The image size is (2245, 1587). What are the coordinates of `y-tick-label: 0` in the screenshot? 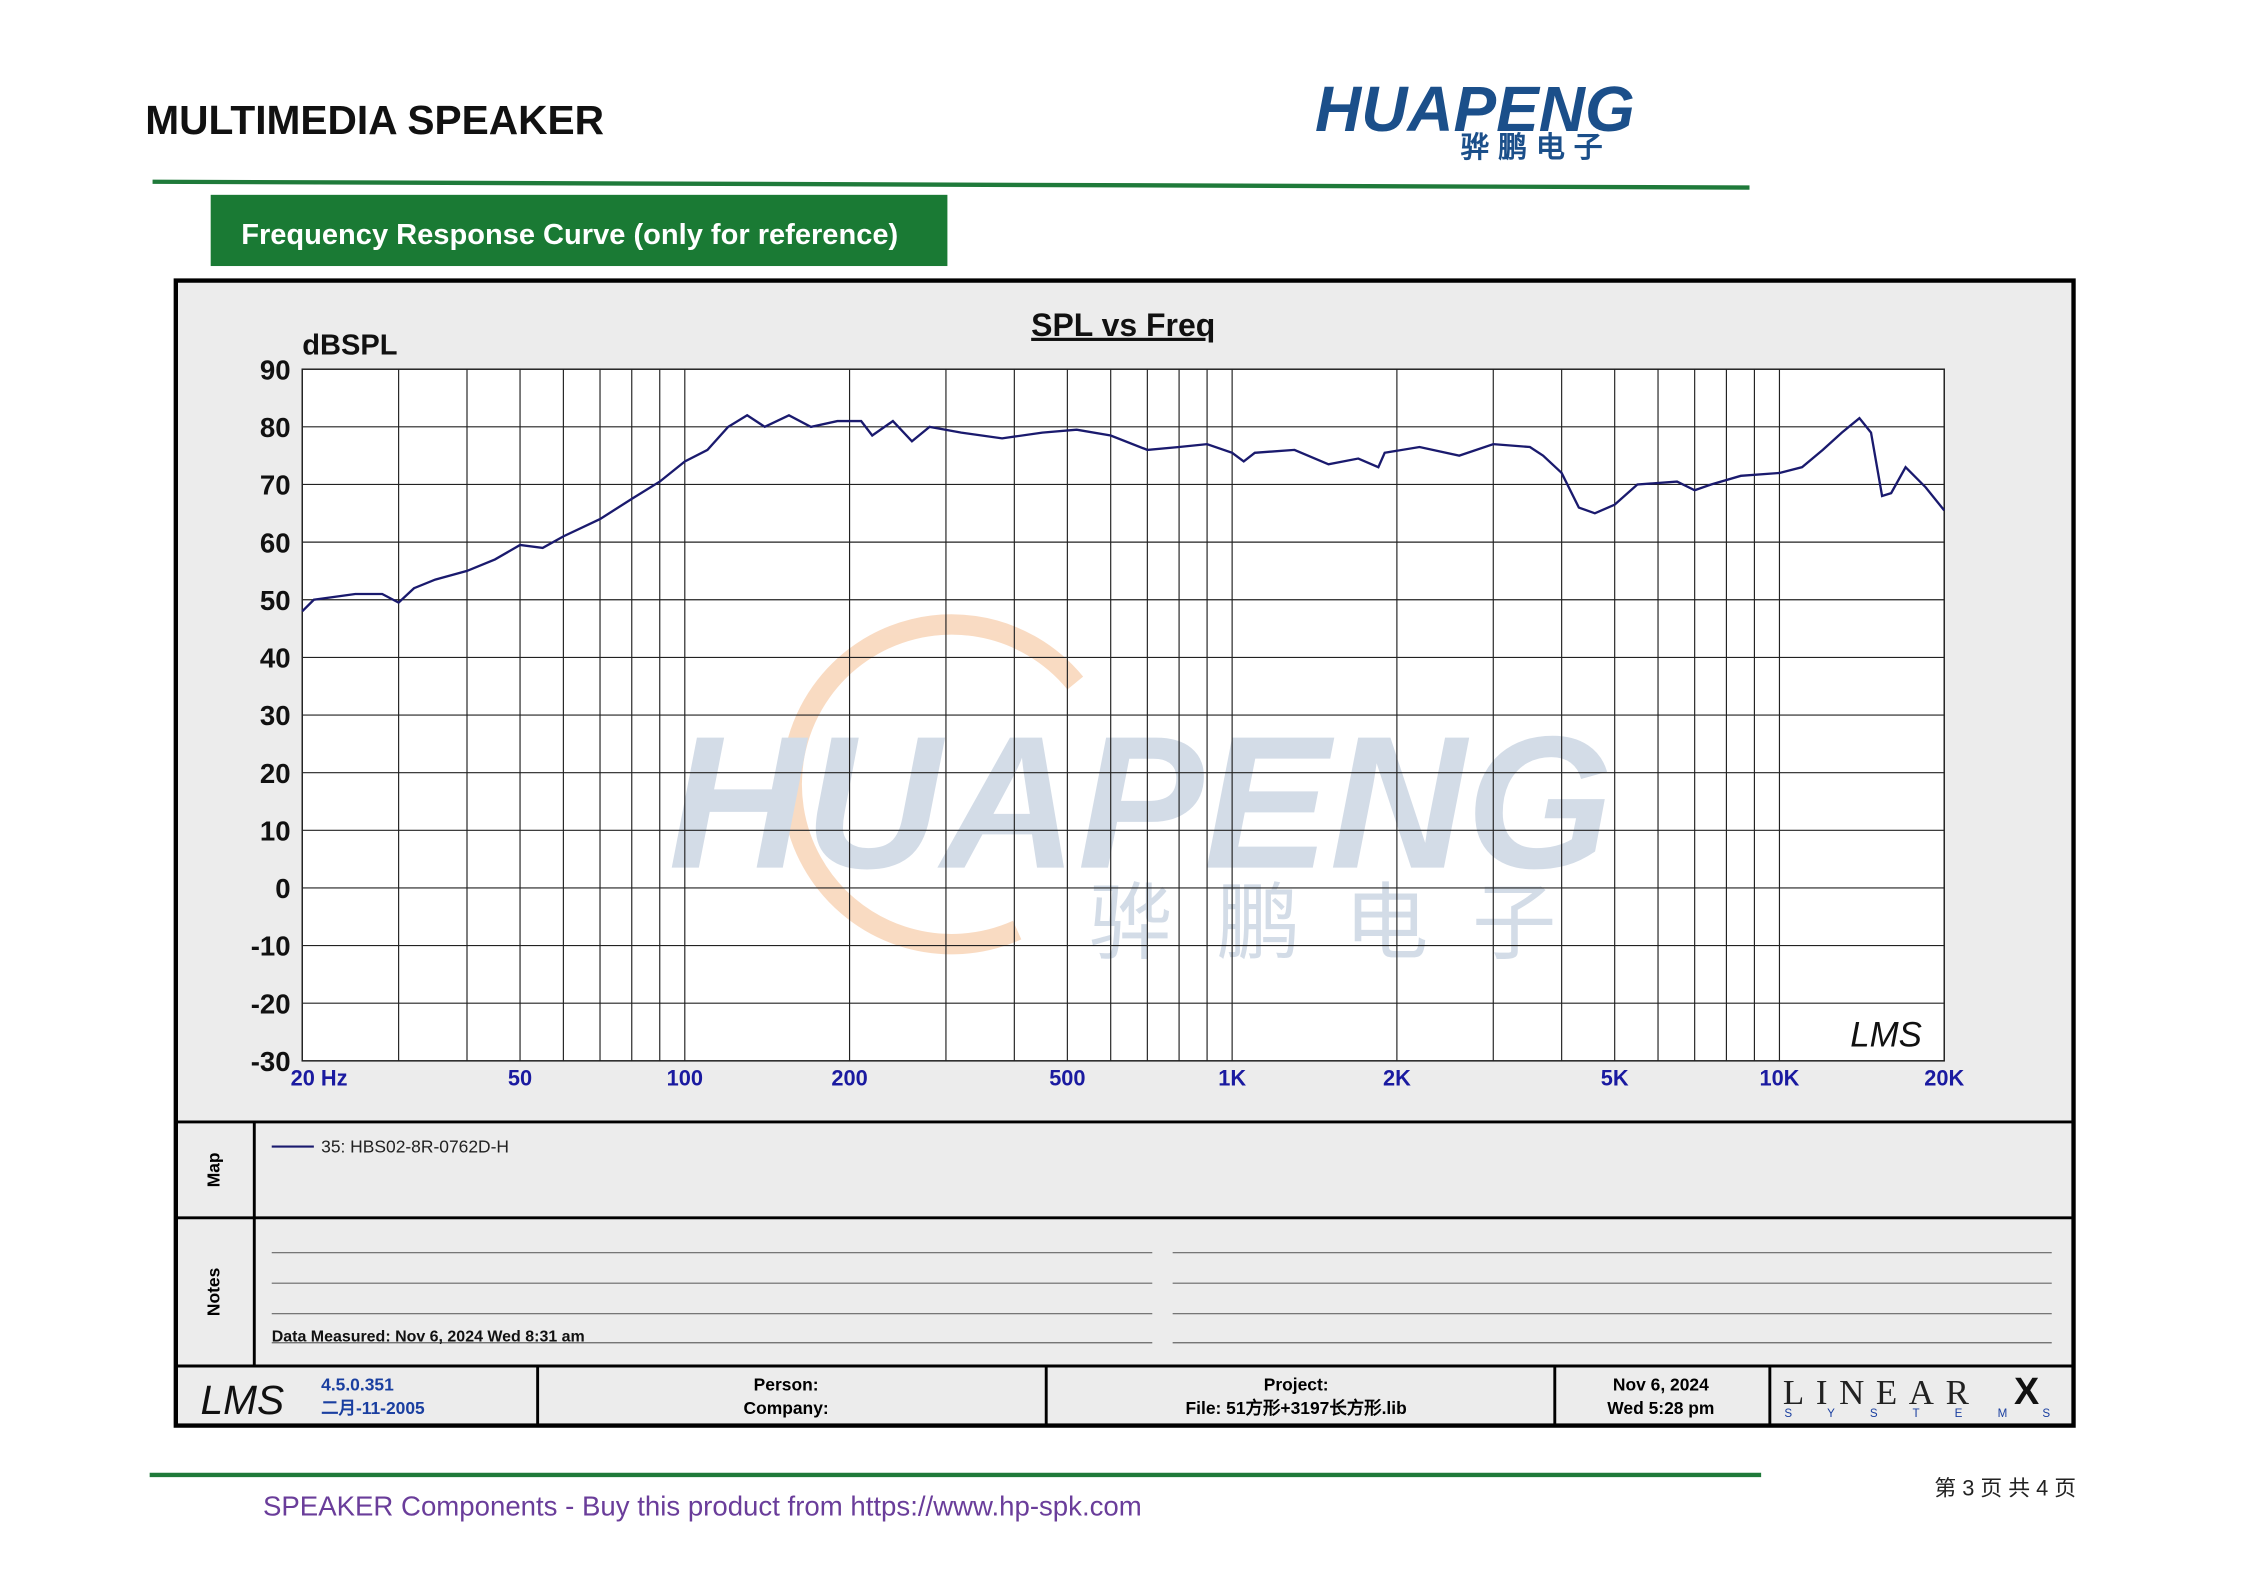 It's located at (282, 888).